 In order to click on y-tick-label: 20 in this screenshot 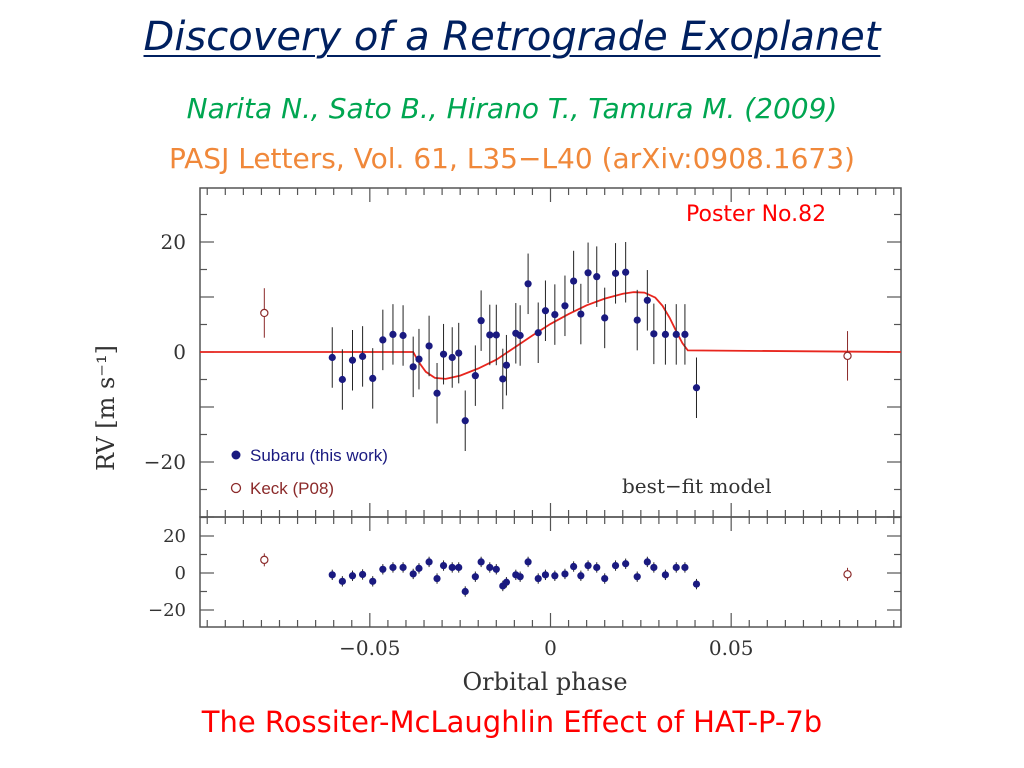, I will do `click(174, 536)`.